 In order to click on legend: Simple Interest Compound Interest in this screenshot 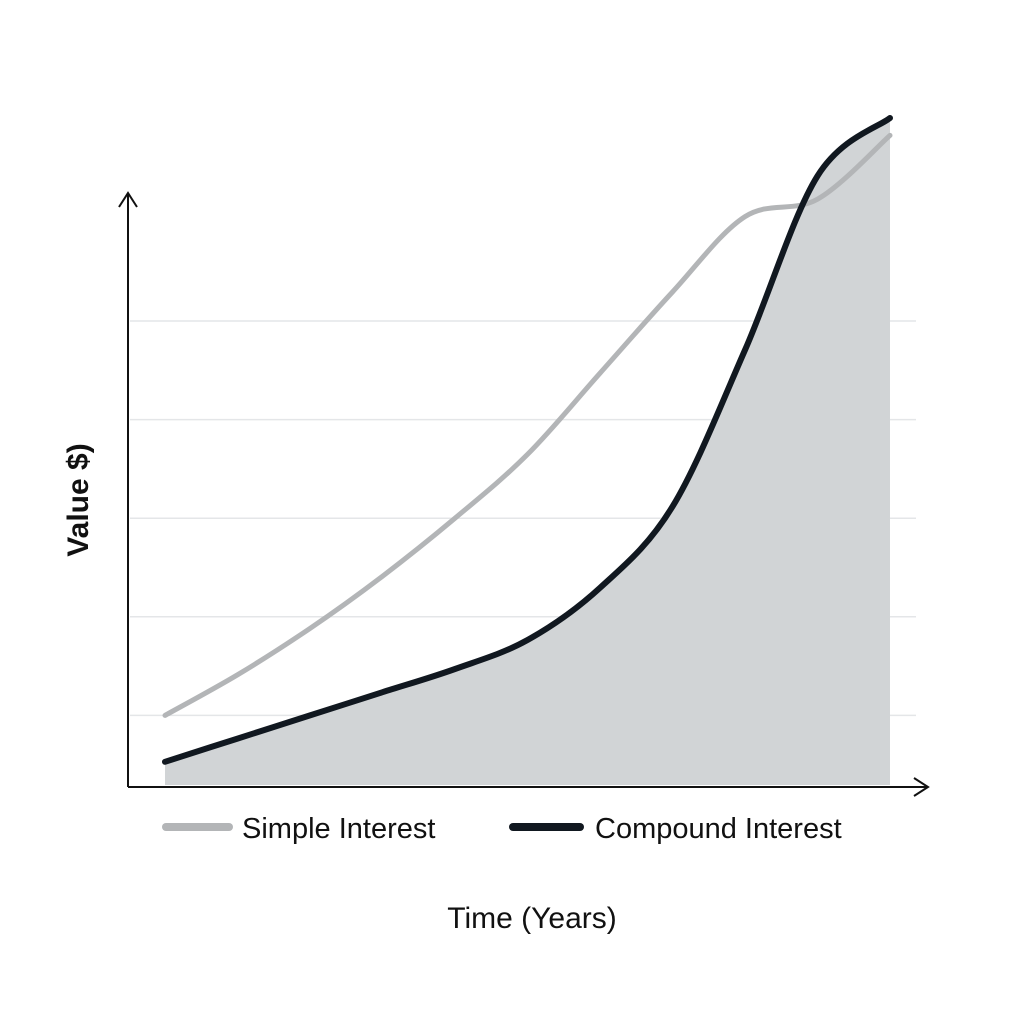, I will do `click(502, 829)`.